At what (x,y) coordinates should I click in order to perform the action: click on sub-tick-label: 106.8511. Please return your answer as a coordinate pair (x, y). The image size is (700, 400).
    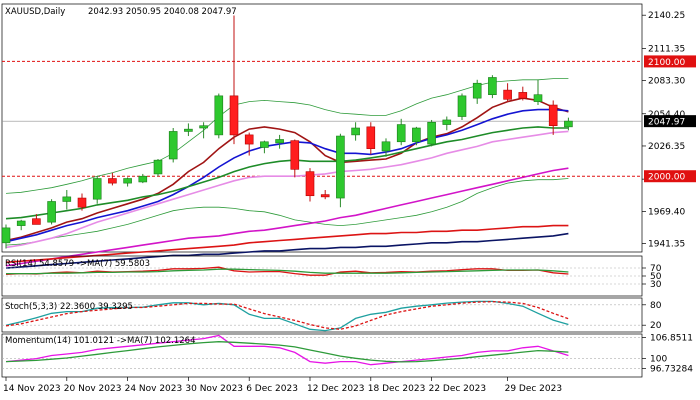
    Looking at the image, I should click on (671, 339).